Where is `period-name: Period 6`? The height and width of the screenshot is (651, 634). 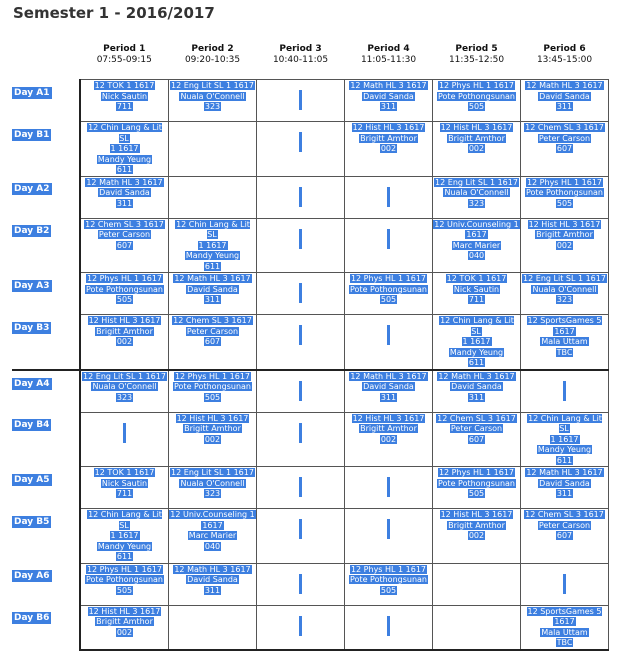 period-name: Period 6 is located at coordinates (564, 49).